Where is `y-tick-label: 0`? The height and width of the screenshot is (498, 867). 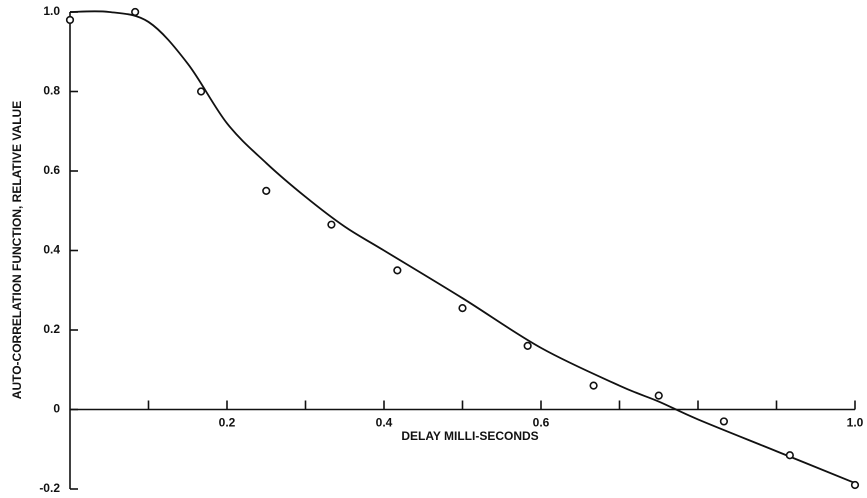
y-tick-label: 0 is located at coordinates (56, 409).